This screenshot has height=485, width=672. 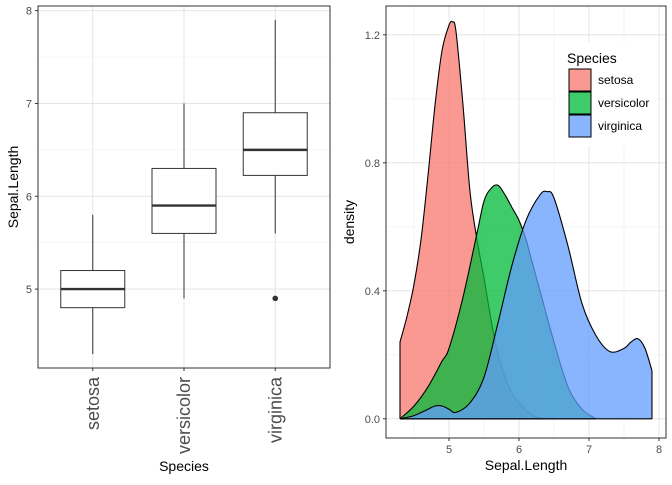 I want to click on legend-key-setosa, so click(x=580, y=80).